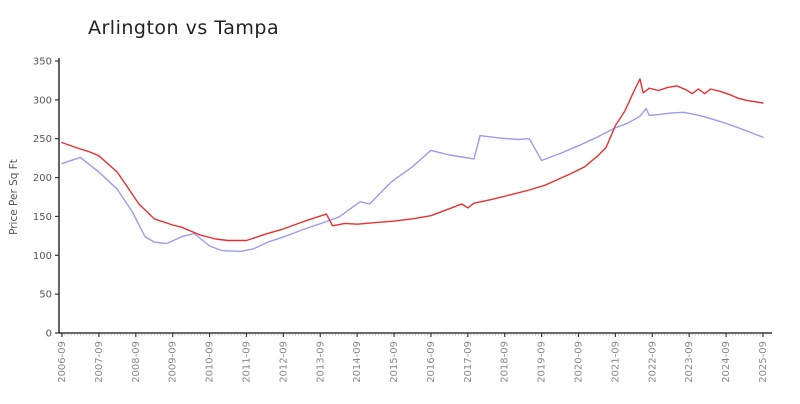 The height and width of the screenshot is (404, 800). I want to click on x-tick-label: 2024-09, so click(726, 362).